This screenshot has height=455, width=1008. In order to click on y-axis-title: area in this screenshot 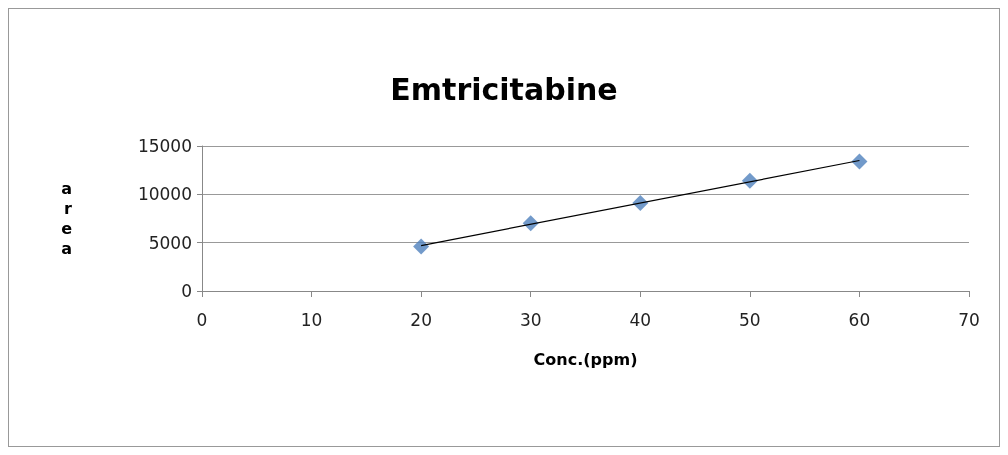, I will do `click(67, 218)`.